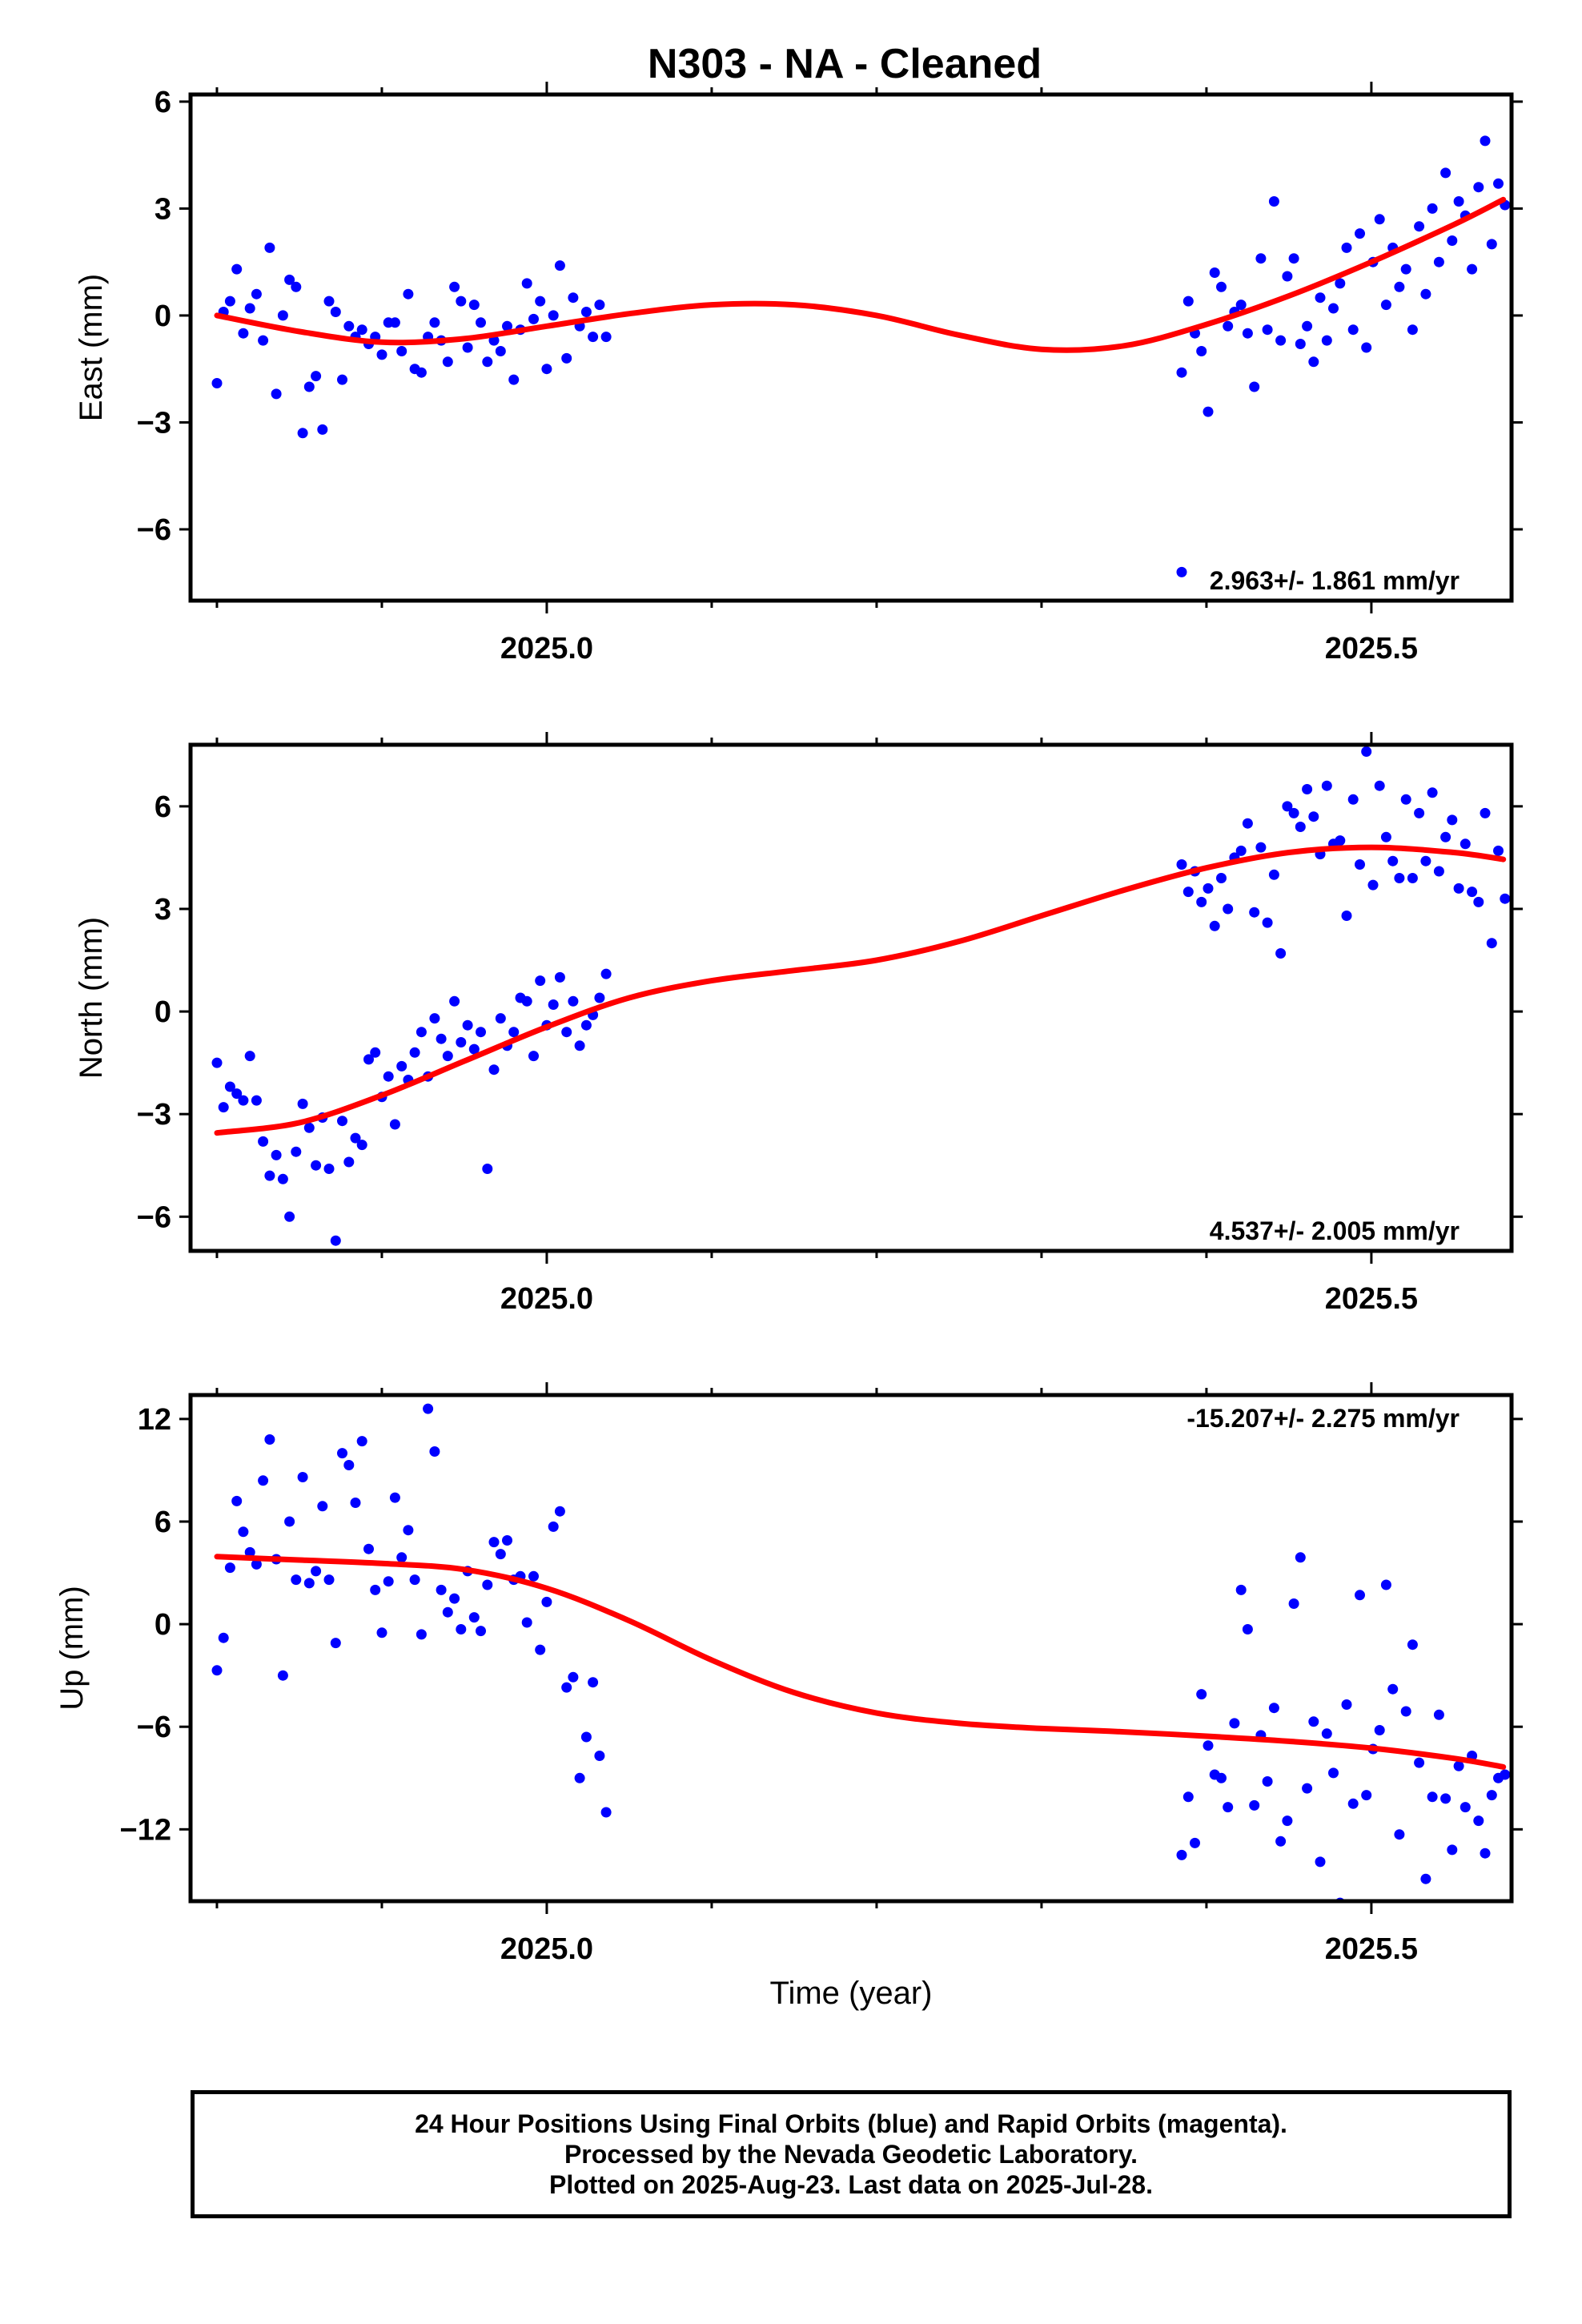 The image size is (1582, 2324). Describe the element at coordinates (72, 1648) in the screenshot. I see `up-y-axis-label: Up (mm)` at that location.